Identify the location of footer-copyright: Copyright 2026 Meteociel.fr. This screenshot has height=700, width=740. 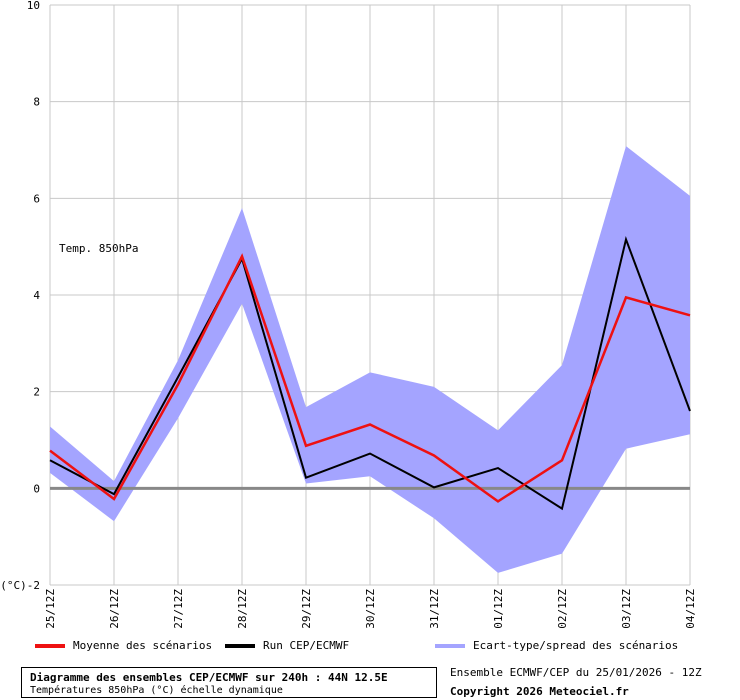
(539, 691).